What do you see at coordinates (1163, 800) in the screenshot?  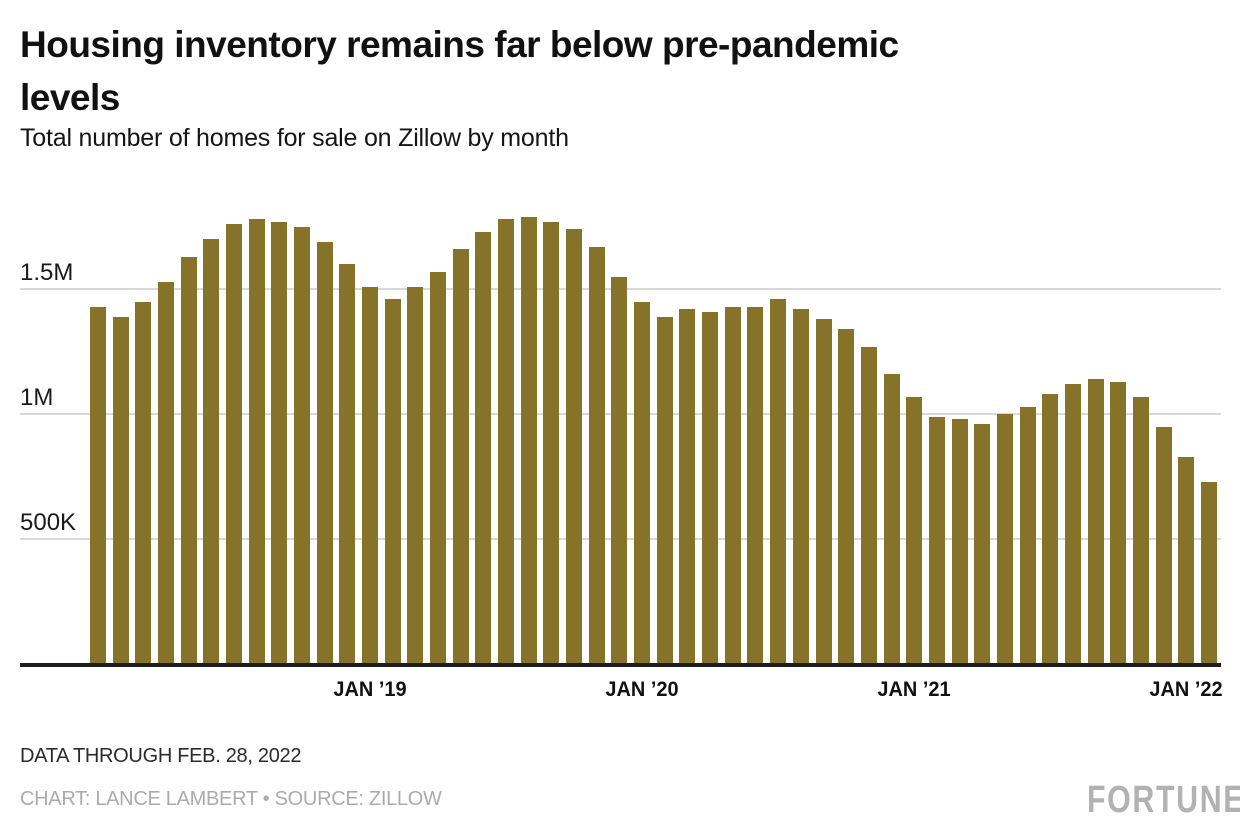 I see `fortune-logo: FORTUNE` at bounding box center [1163, 800].